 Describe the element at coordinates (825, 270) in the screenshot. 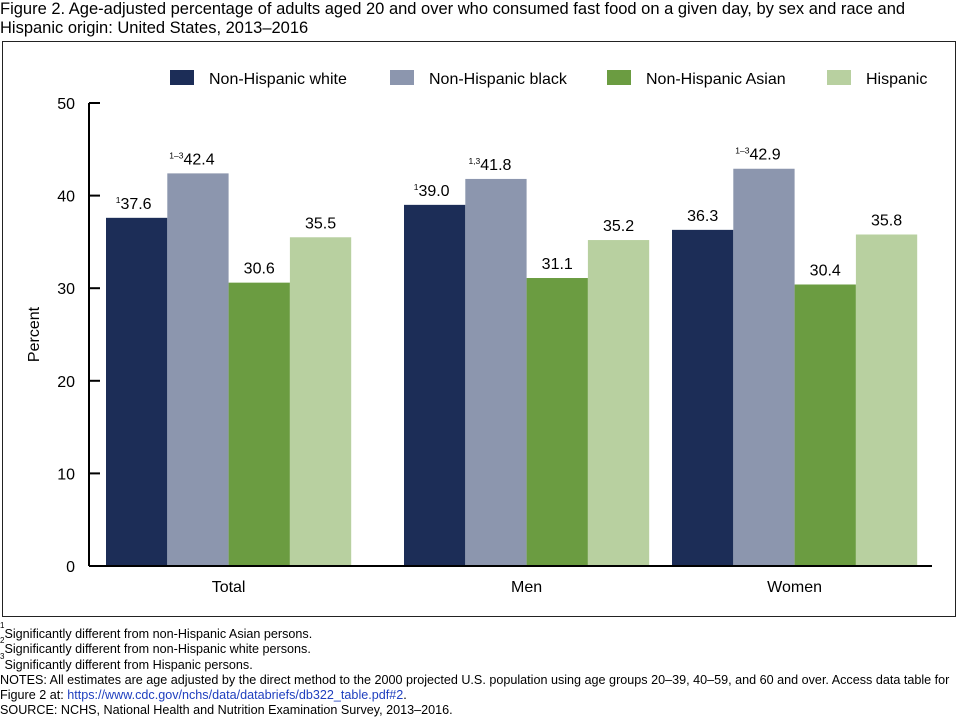

I see `data-label: 30.4` at that location.